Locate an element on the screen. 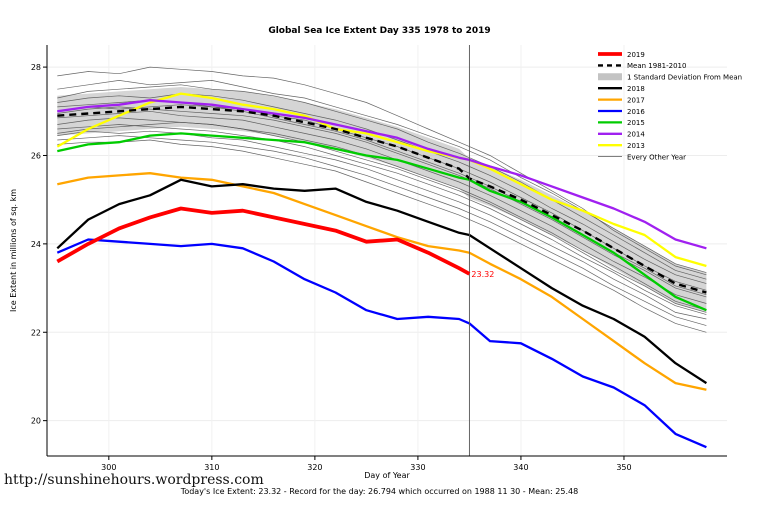  x-tick-label: 320 is located at coordinates (314, 467).